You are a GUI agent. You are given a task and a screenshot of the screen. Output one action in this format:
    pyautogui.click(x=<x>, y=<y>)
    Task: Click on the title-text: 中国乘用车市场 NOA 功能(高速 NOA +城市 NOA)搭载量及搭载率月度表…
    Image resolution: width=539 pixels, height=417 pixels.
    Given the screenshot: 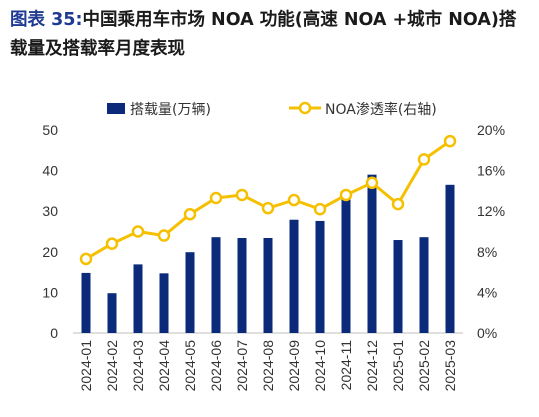 What is the action you would take?
    pyautogui.click(x=263, y=34)
    